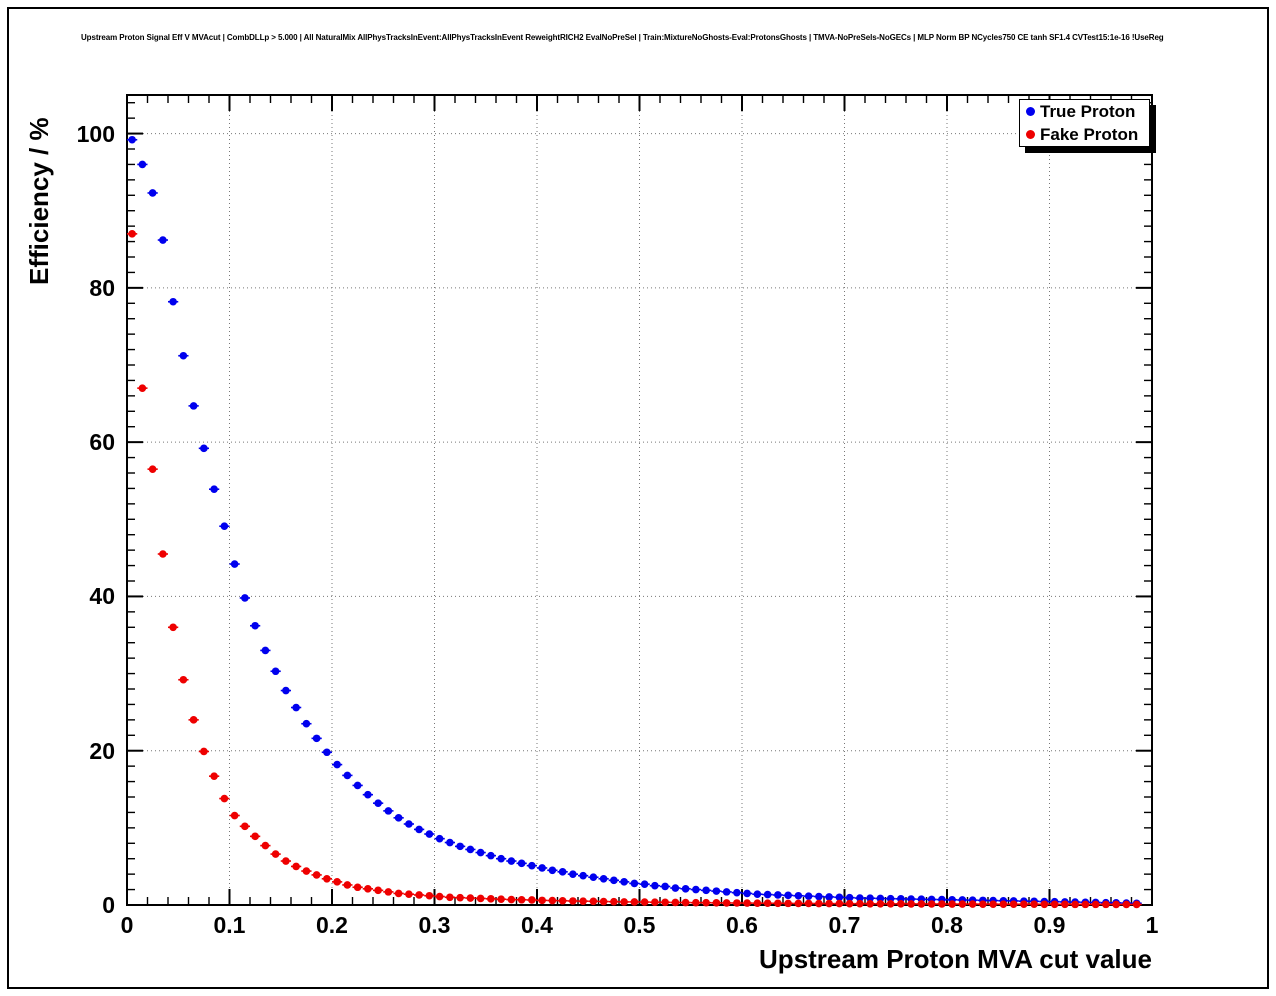 The height and width of the screenshot is (996, 1276). Describe the element at coordinates (955, 959) in the screenshot. I see `x-axis-title: Upstream Proton MVA cut value` at that location.